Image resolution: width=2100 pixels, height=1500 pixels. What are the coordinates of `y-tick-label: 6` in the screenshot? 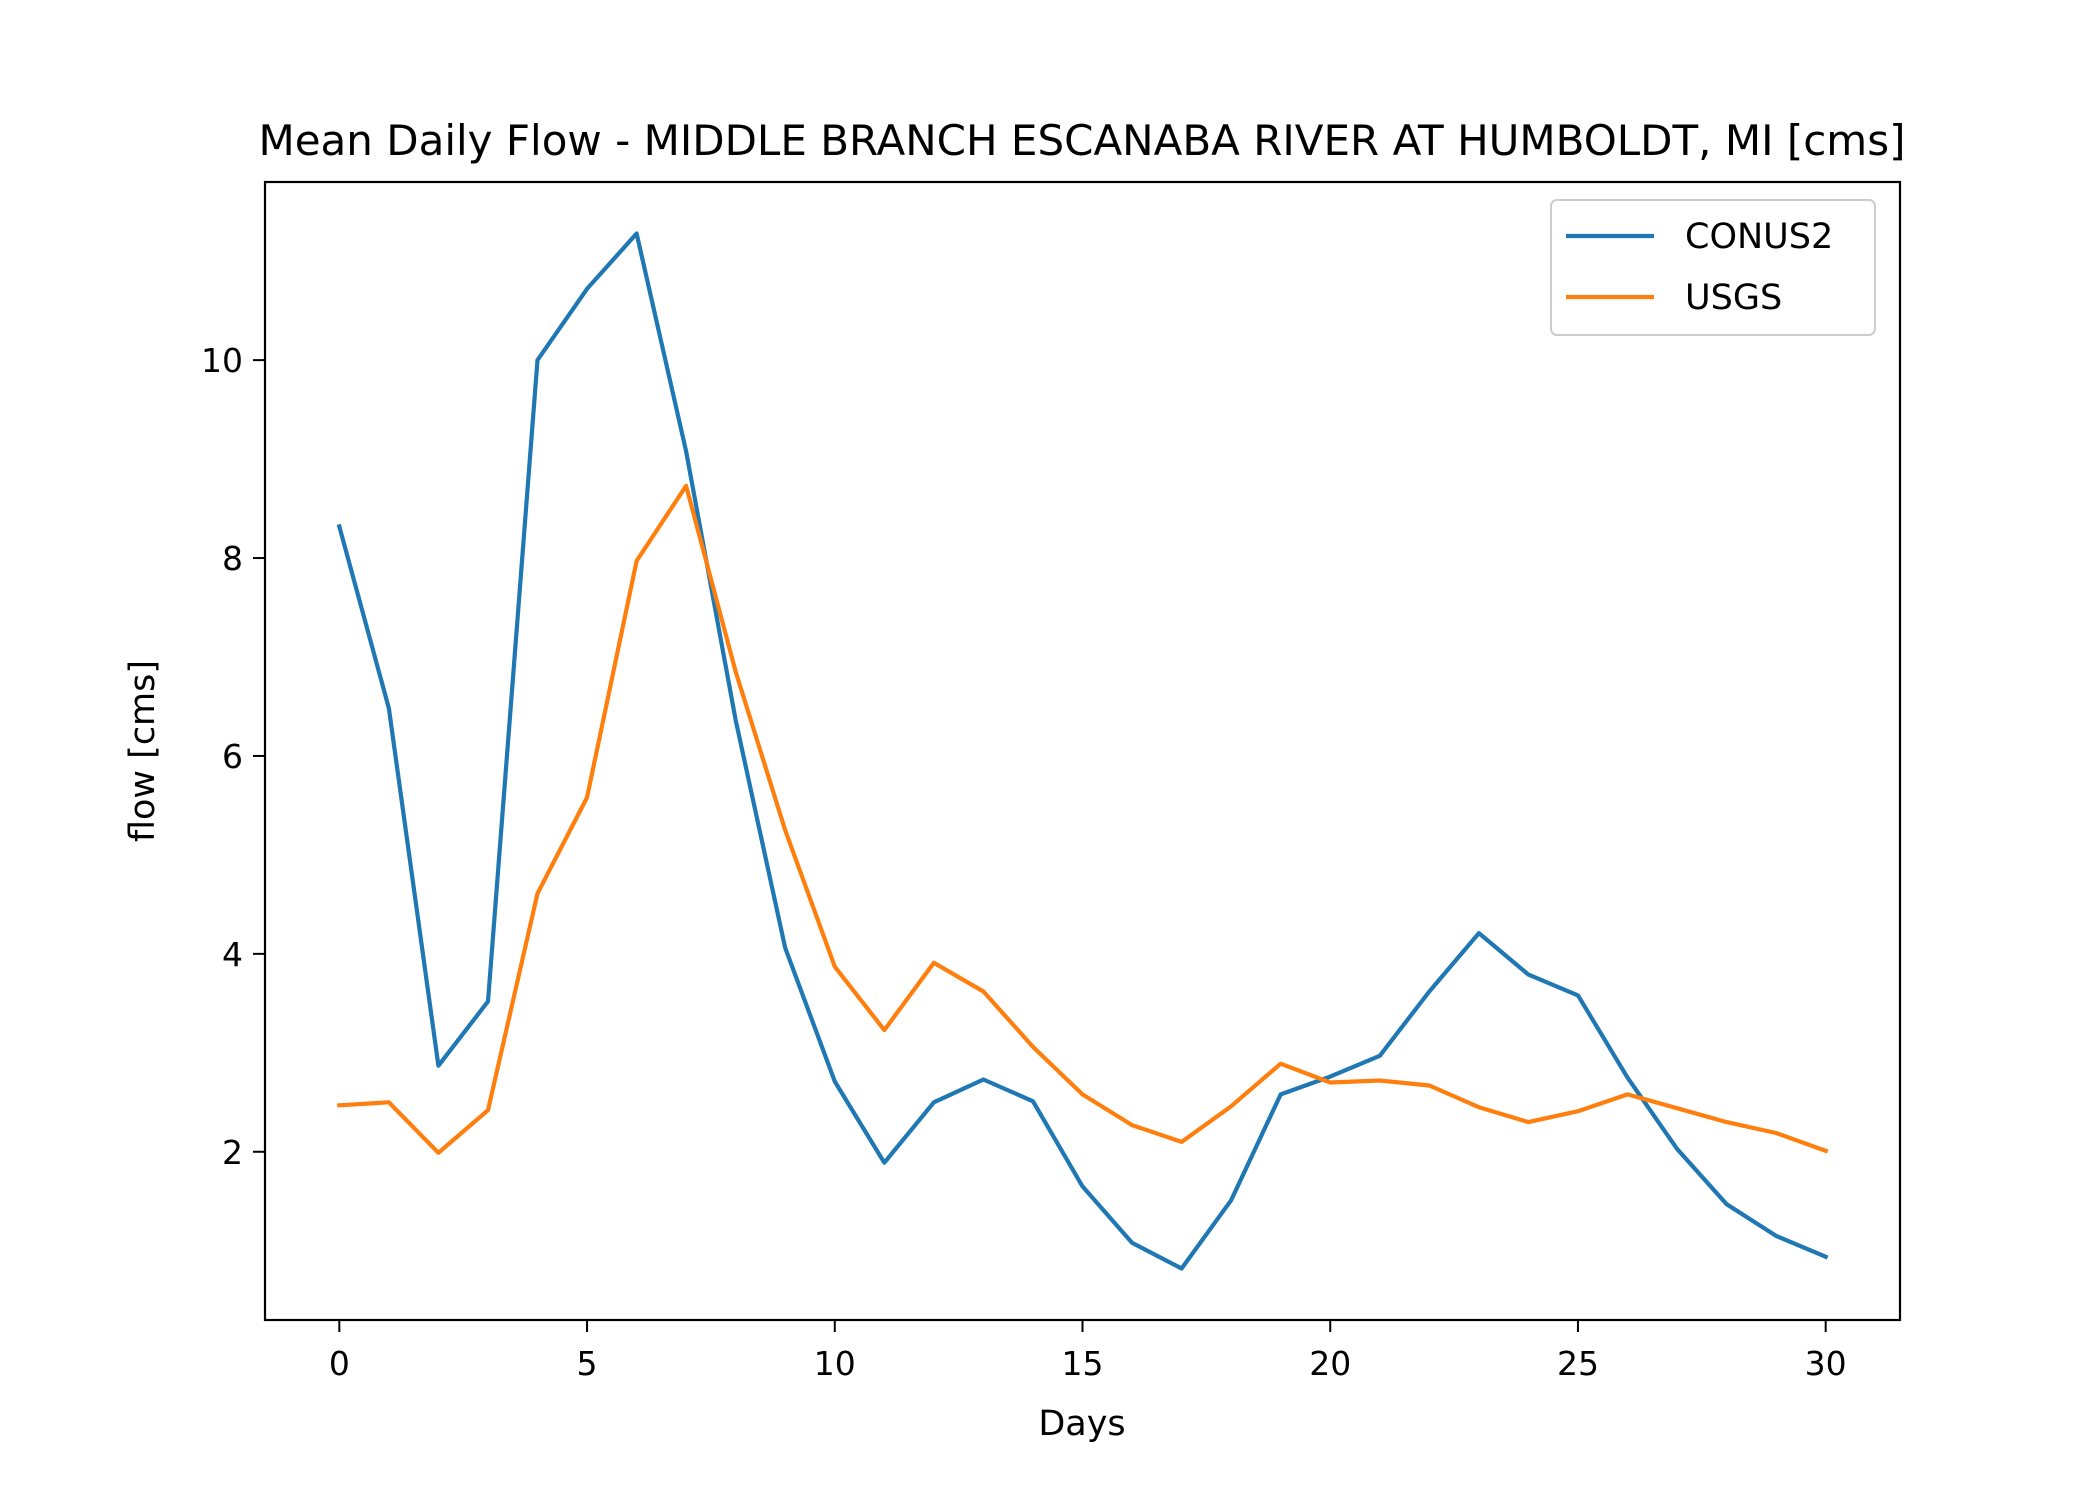 It's located at (232, 756).